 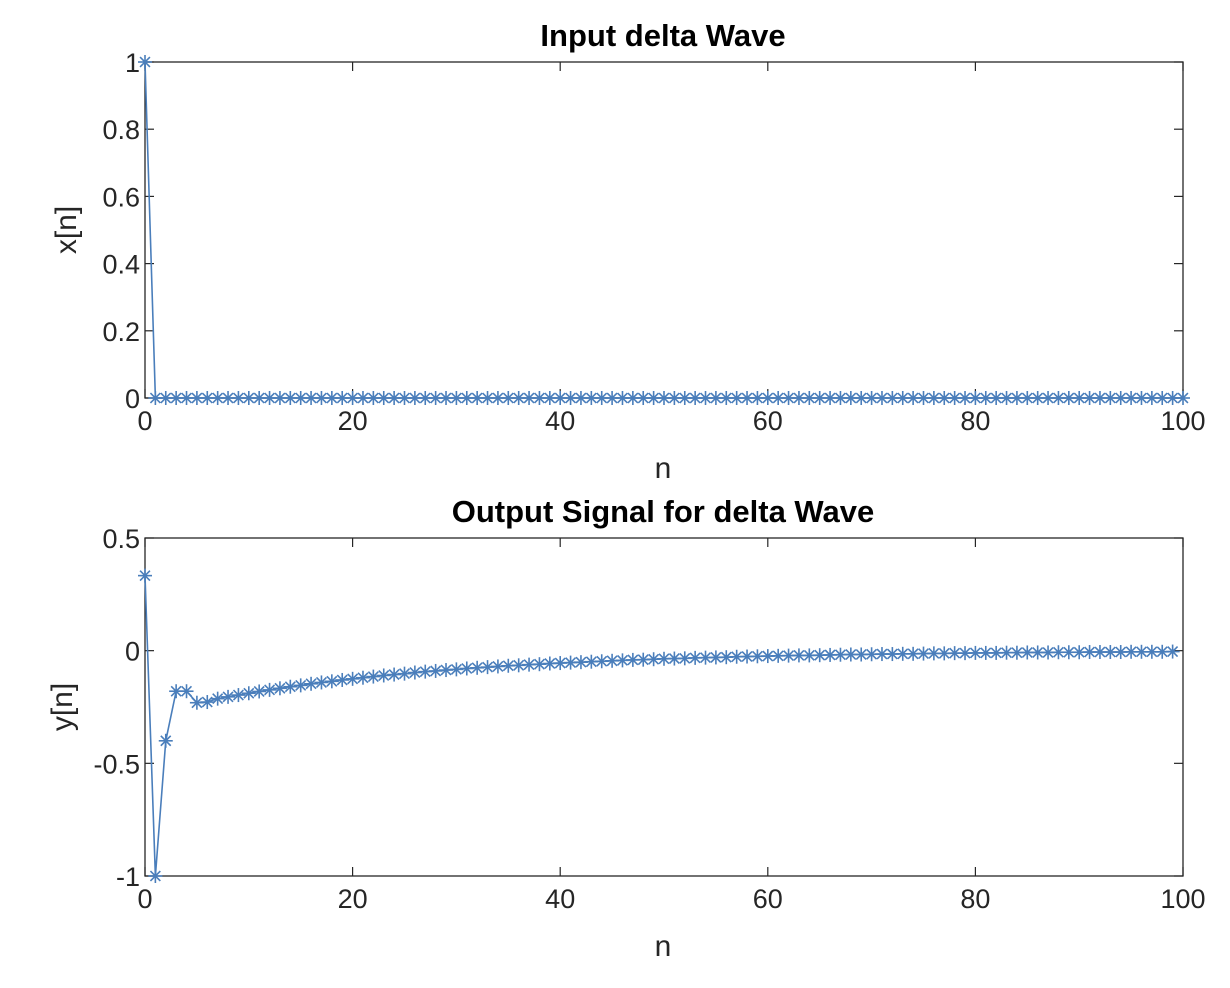 I want to click on y-axis-label: y[n], so click(x=62, y=707).